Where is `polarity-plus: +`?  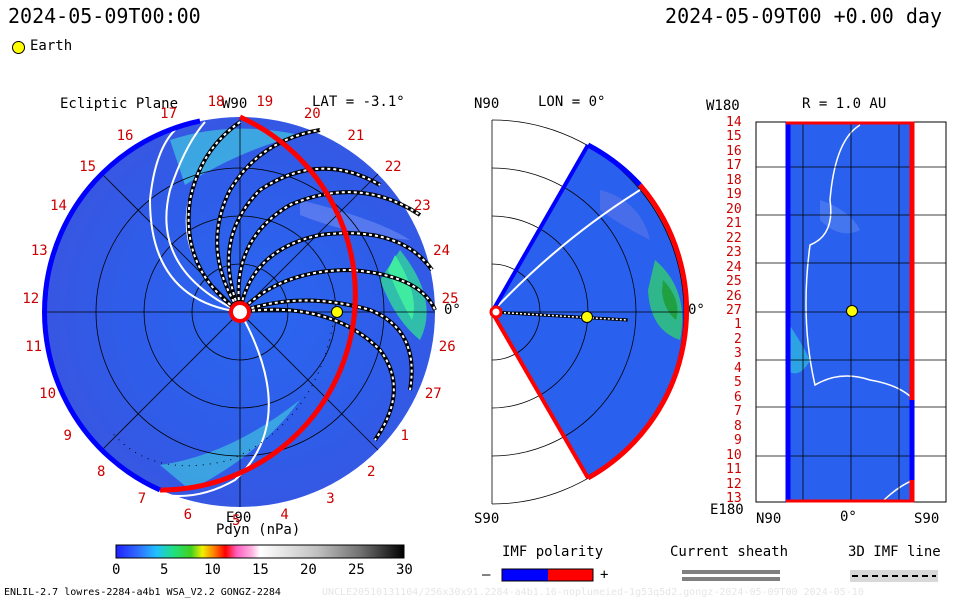 polarity-plus: + is located at coordinates (604, 575).